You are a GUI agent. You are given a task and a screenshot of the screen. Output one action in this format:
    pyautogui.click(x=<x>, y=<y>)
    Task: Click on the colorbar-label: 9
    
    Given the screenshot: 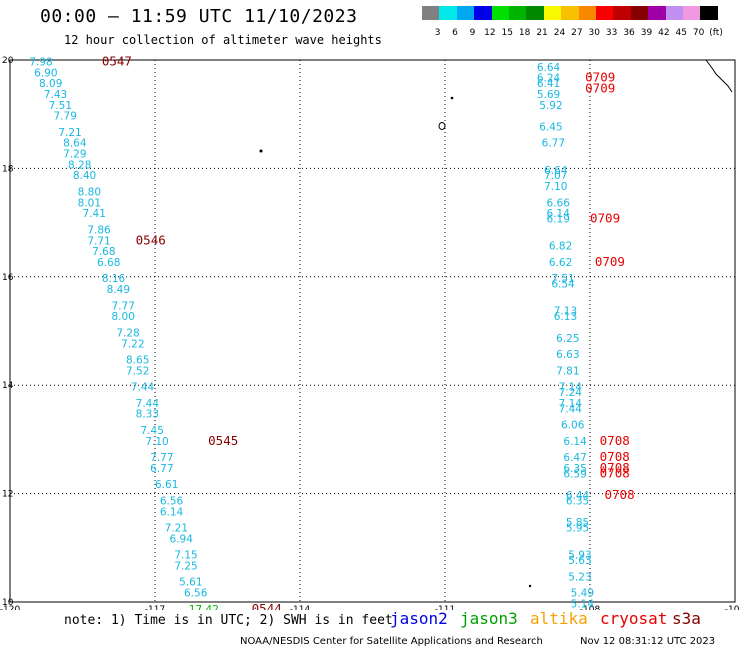 What is the action you would take?
    pyautogui.click(x=472, y=33)
    